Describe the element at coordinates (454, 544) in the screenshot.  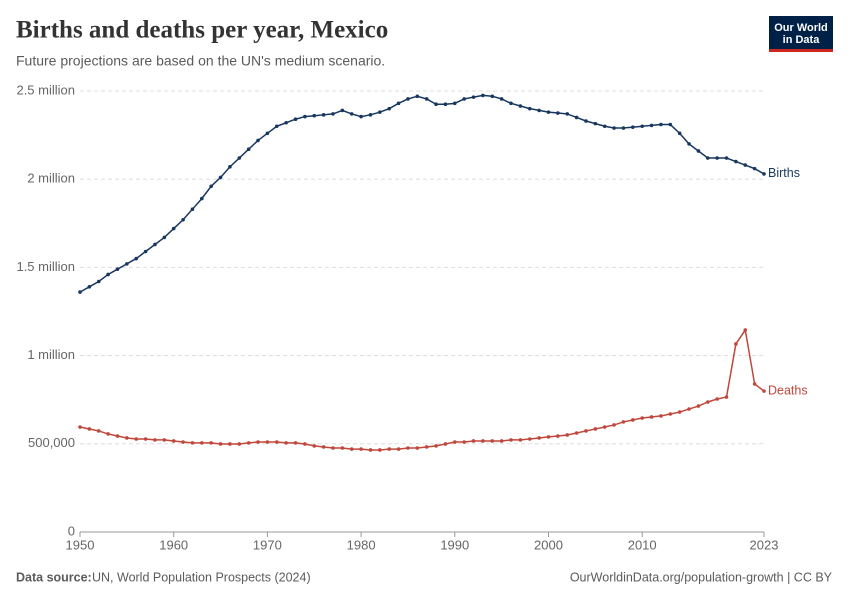
I see `x-tick-label: 1990` at that location.